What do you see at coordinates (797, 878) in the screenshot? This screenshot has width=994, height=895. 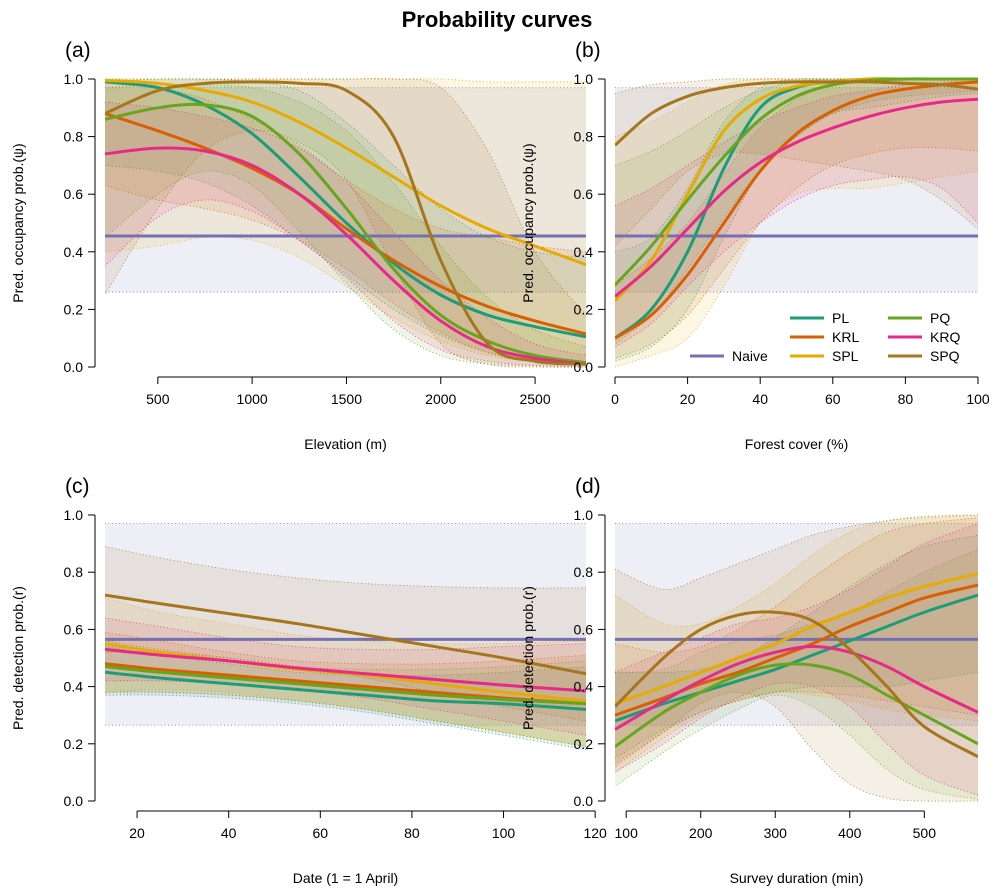 I see `x-axis-title: Survey duration (min)` at bounding box center [797, 878].